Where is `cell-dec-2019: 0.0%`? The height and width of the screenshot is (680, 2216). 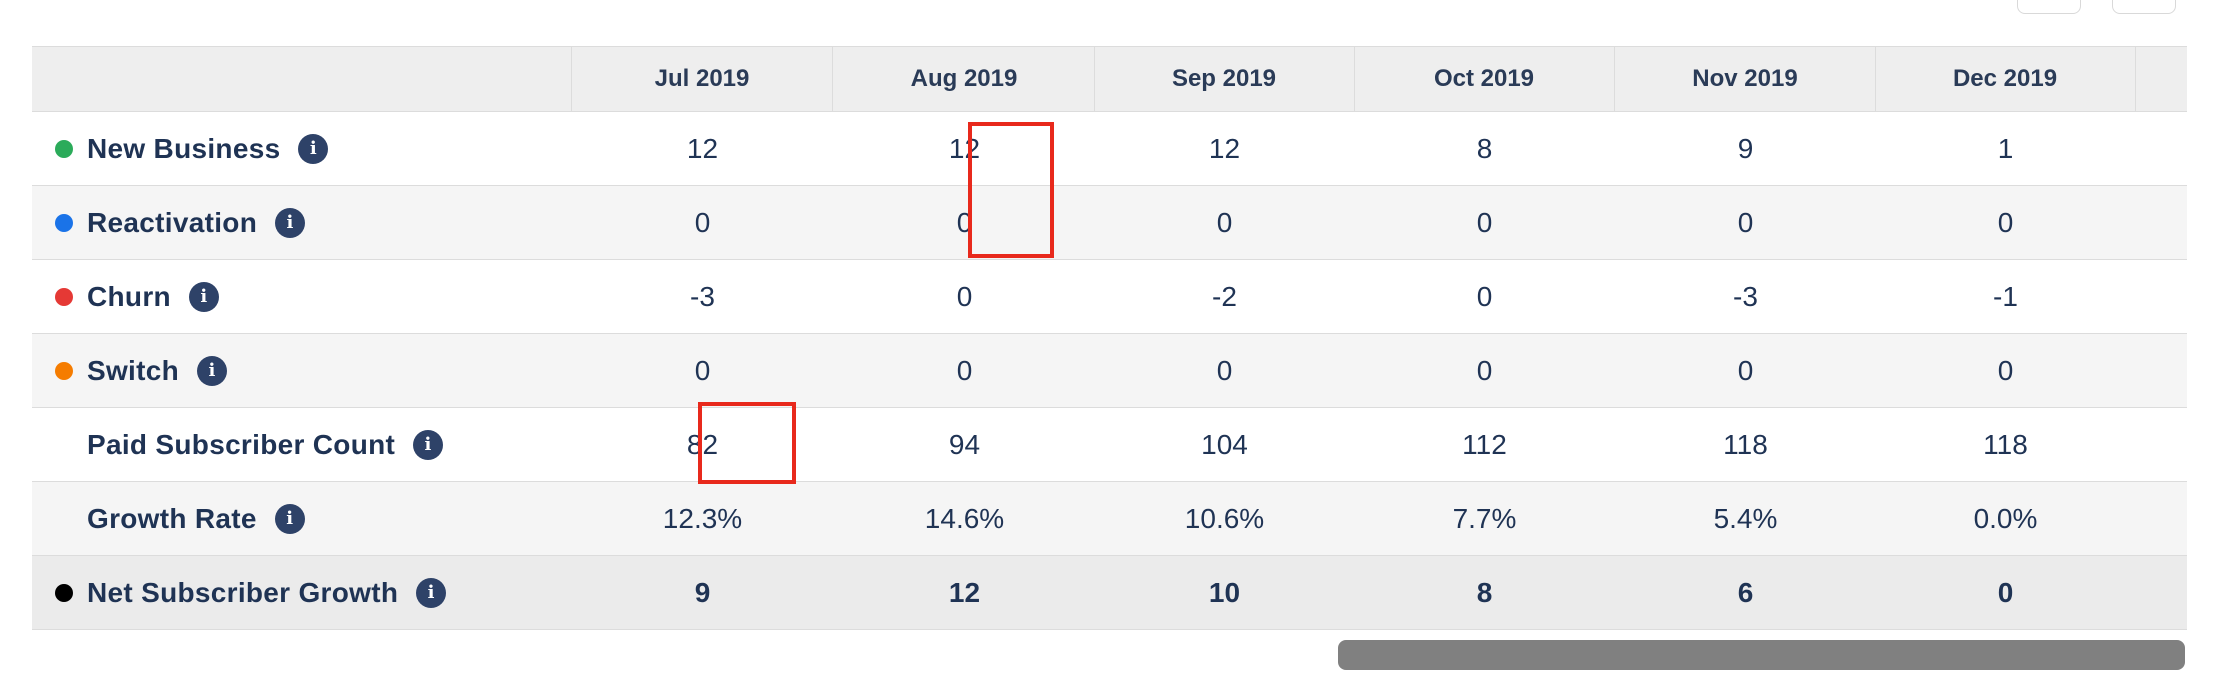 cell-dec-2019: 0.0% is located at coordinates (2005, 518).